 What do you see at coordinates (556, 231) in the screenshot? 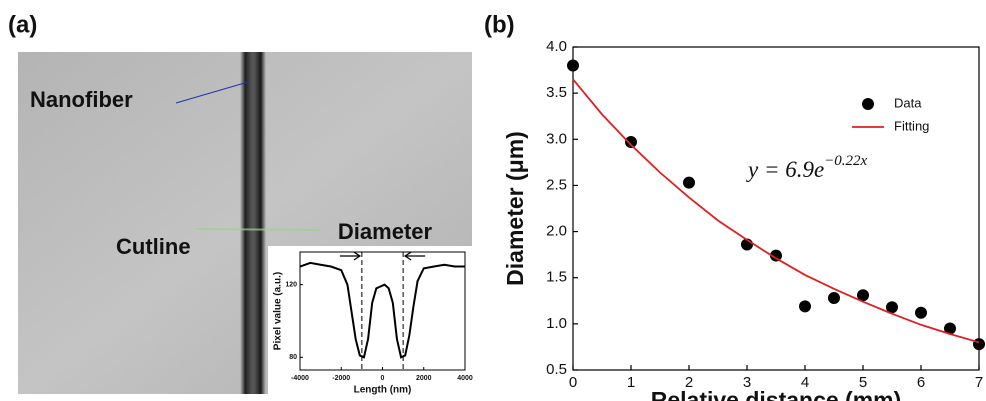
I see `y-tick-label: 2.0` at bounding box center [556, 231].